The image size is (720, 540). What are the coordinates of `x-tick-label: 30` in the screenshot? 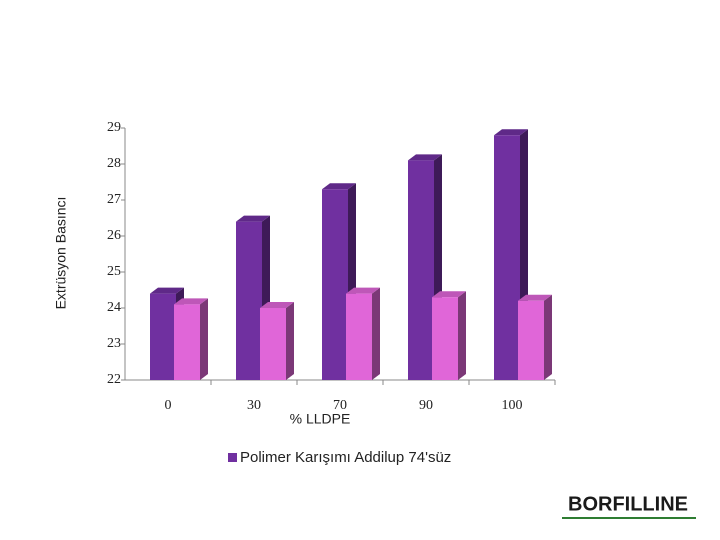 It's located at (254, 405).